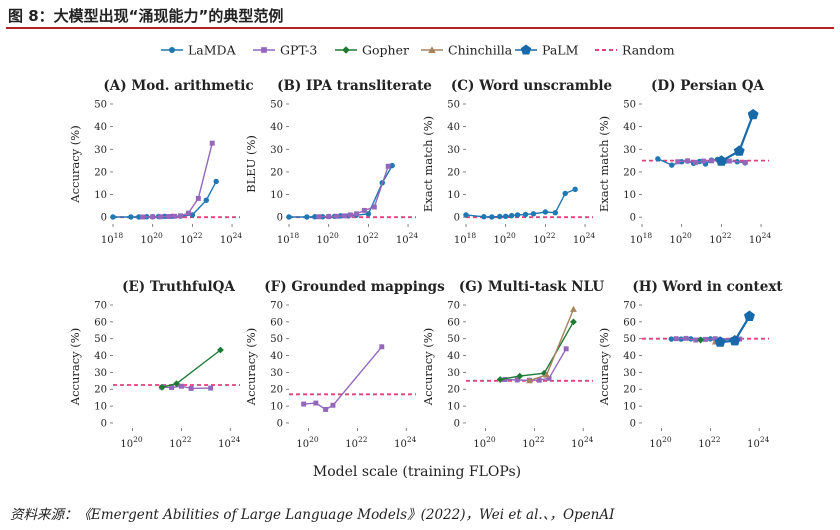 The height and width of the screenshot is (530, 840). I want to click on panel-h-series-palm, so click(734, 328).